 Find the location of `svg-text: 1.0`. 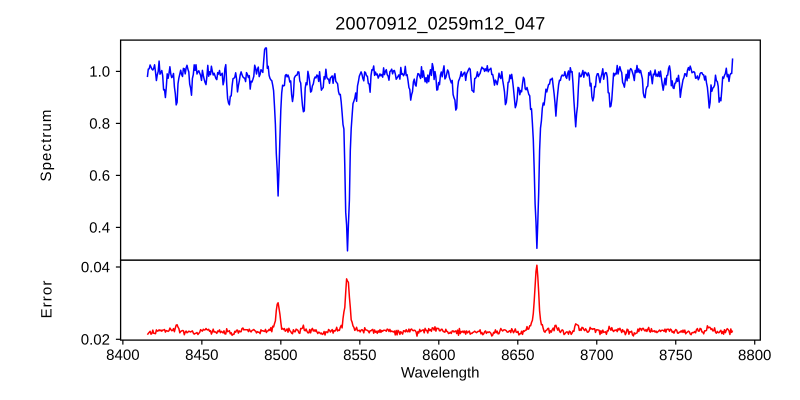

svg-text: 1.0 is located at coordinates (99, 72).